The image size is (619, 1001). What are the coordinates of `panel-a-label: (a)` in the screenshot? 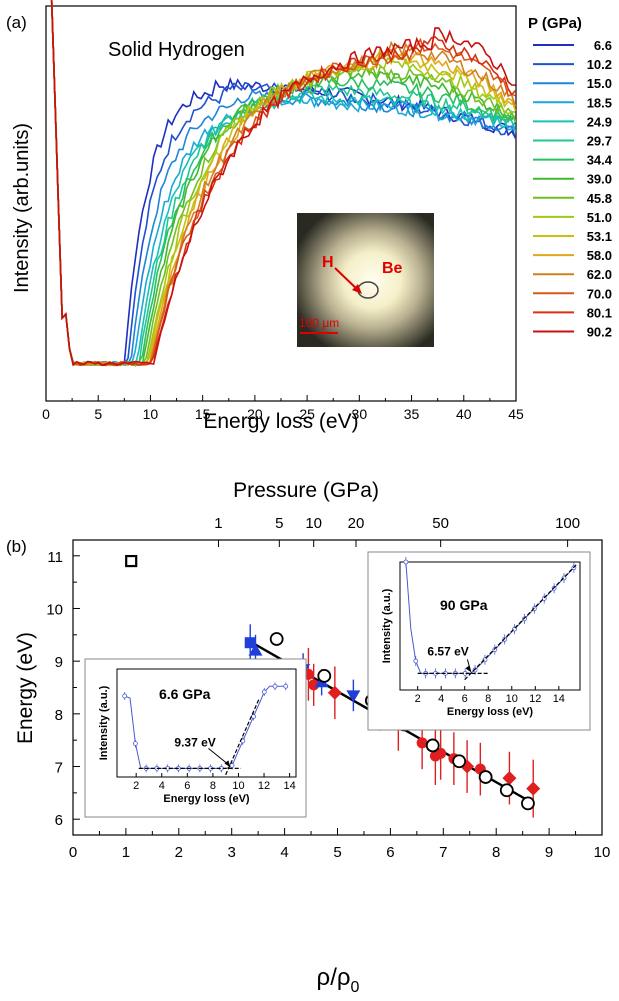 It's located at (16, 22).